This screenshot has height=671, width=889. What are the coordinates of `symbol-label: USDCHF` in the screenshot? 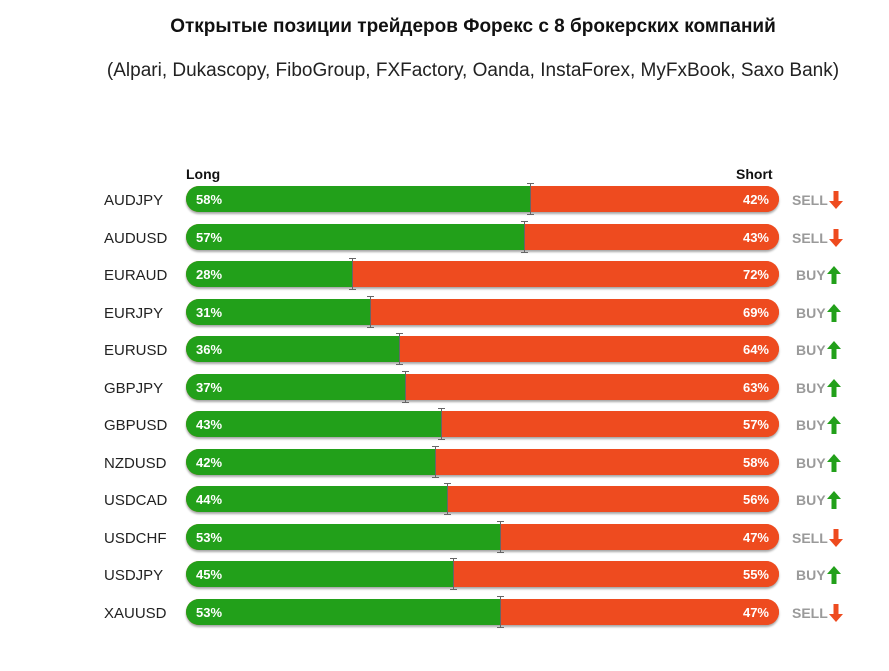 It's located at (135, 538).